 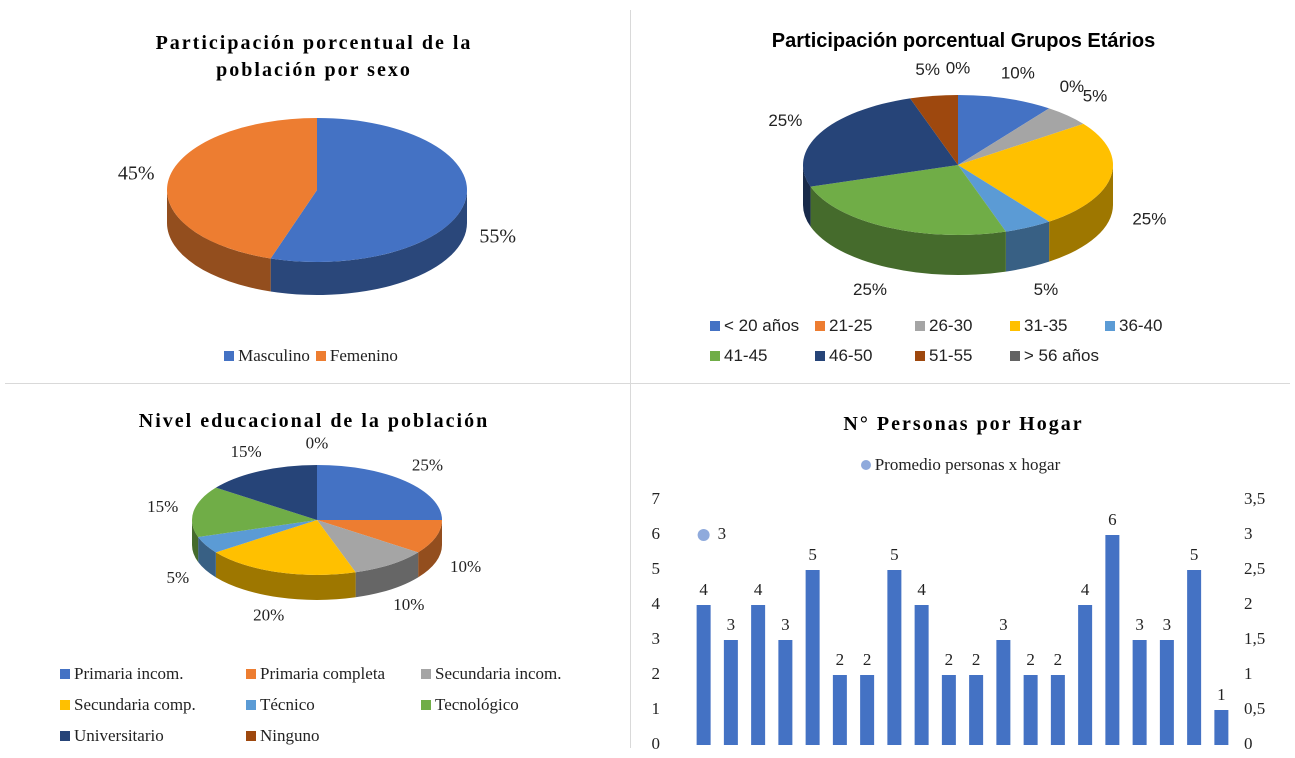 I want to click on legend-item: 26-30, so click(x=959, y=326).